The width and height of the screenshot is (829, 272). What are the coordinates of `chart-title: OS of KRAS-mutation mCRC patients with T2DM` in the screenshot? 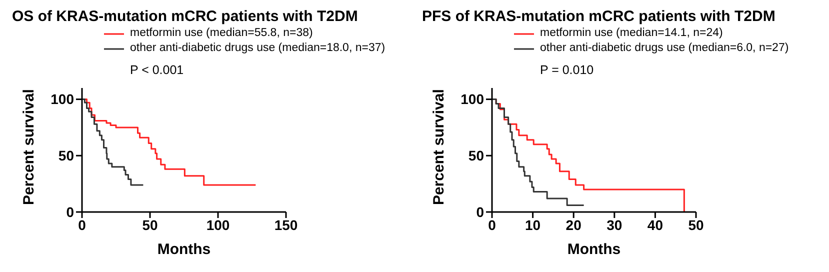 It's located at (185, 16).